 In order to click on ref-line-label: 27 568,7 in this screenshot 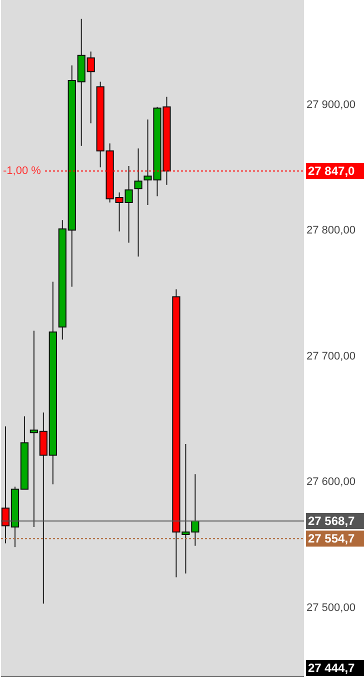, I will do `click(332, 521)`.